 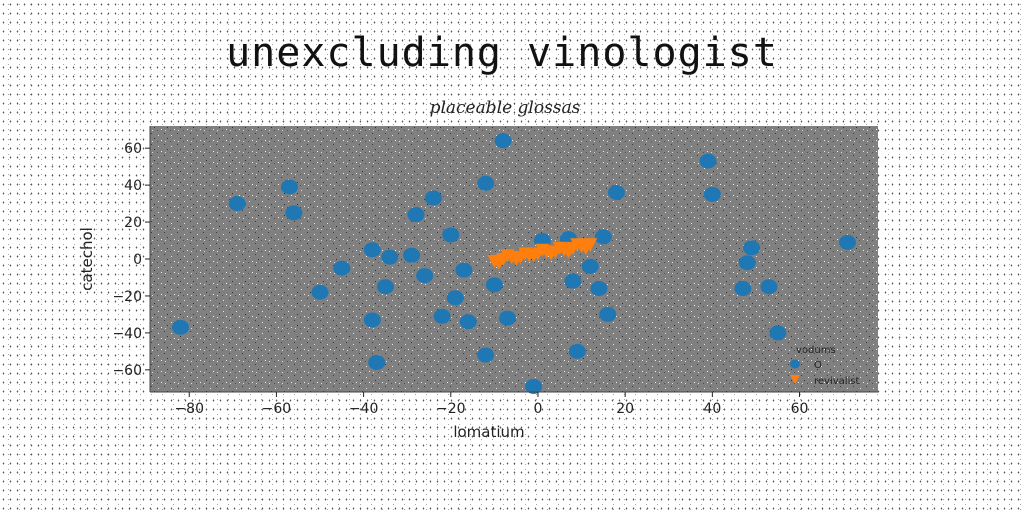 I want to click on x-tick-label: 0, so click(x=538, y=409).